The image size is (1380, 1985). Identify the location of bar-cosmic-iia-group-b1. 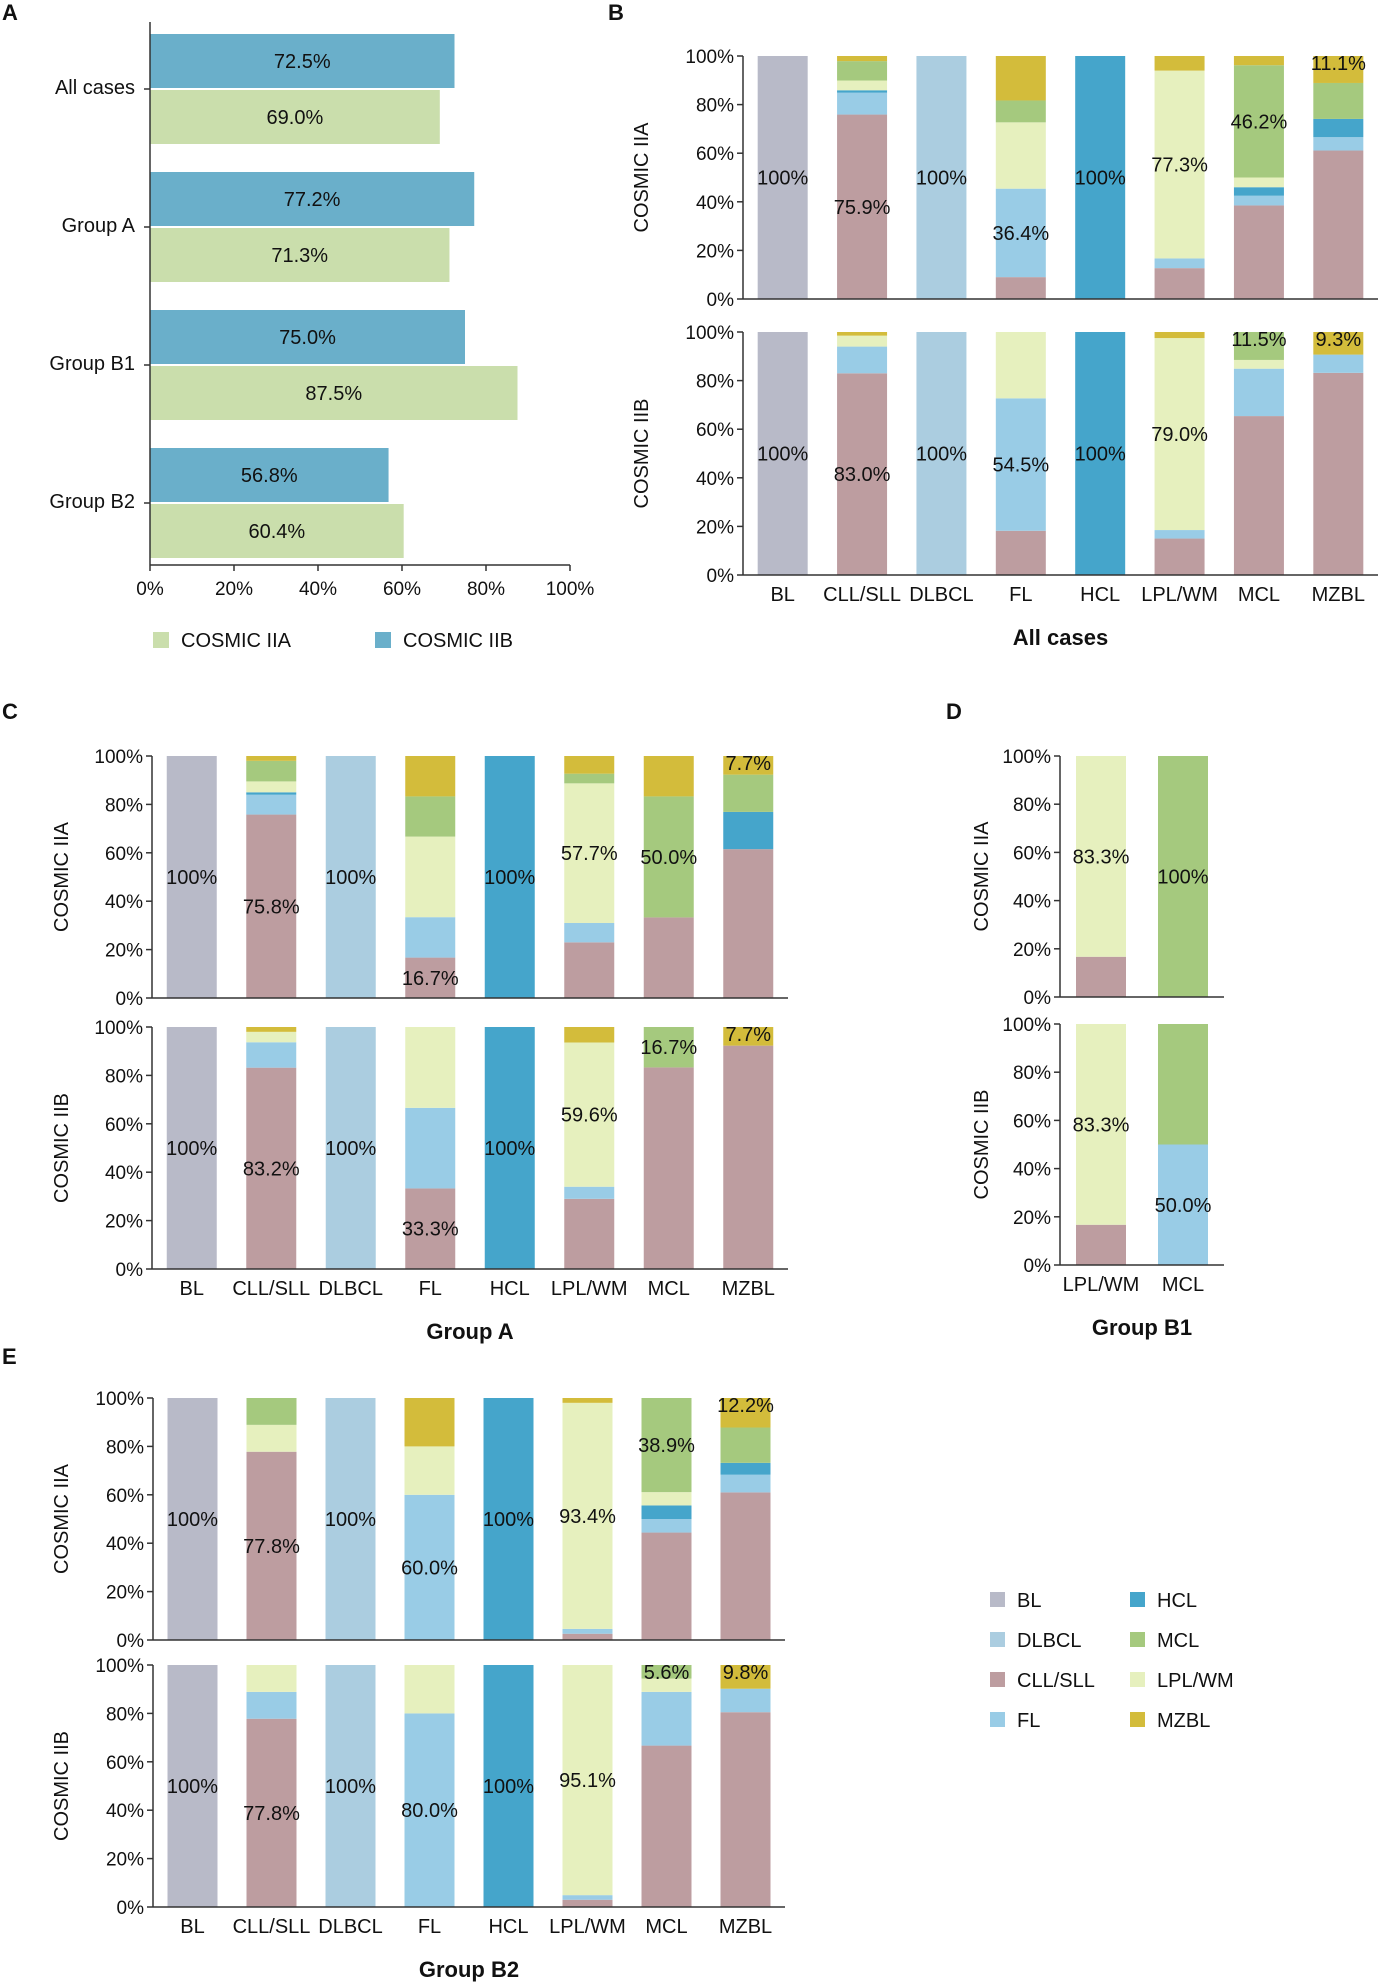
(334, 393).